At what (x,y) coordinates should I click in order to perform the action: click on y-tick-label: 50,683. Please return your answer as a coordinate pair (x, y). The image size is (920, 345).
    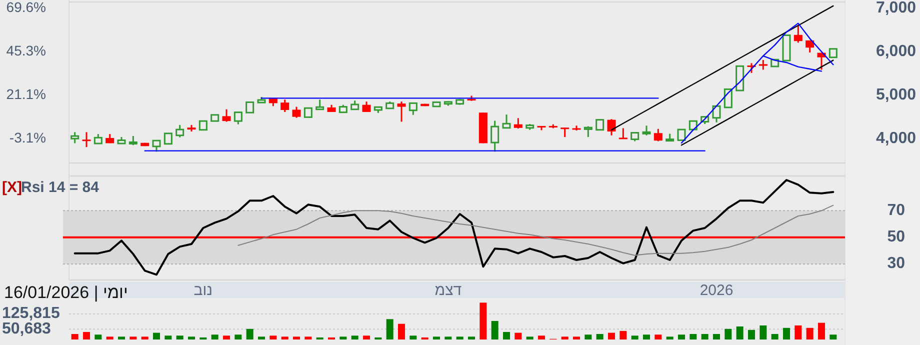
    Looking at the image, I should click on (27, 329).